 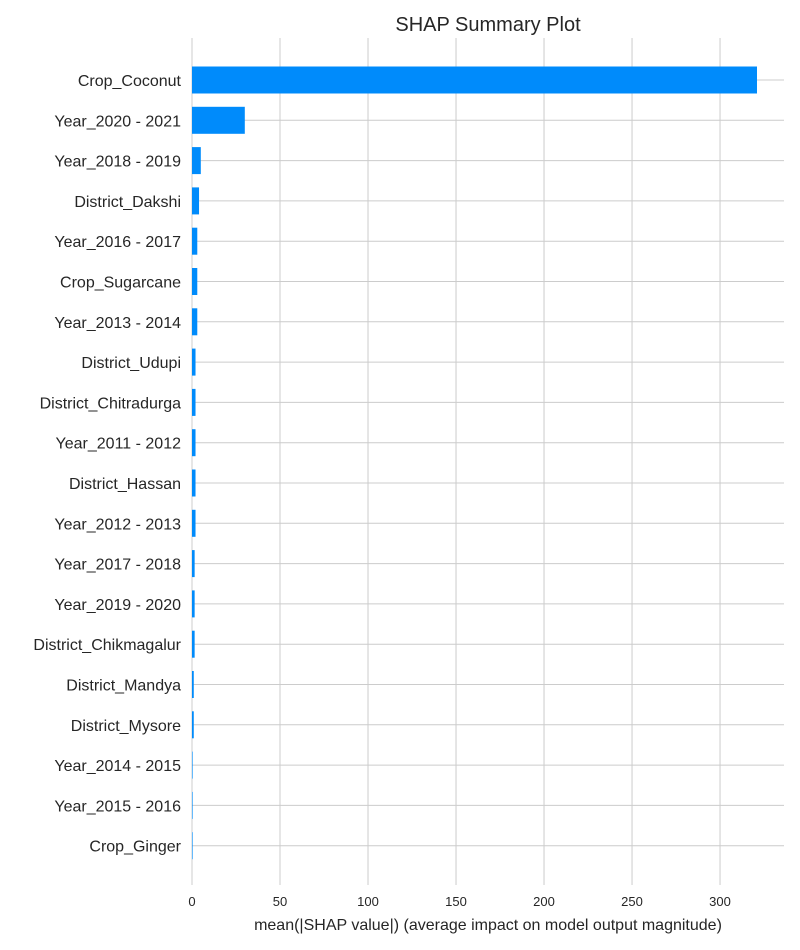 I want to click on x-tick-labels: 0 50 100 150 200 250 300, so click(x=459, y=901).